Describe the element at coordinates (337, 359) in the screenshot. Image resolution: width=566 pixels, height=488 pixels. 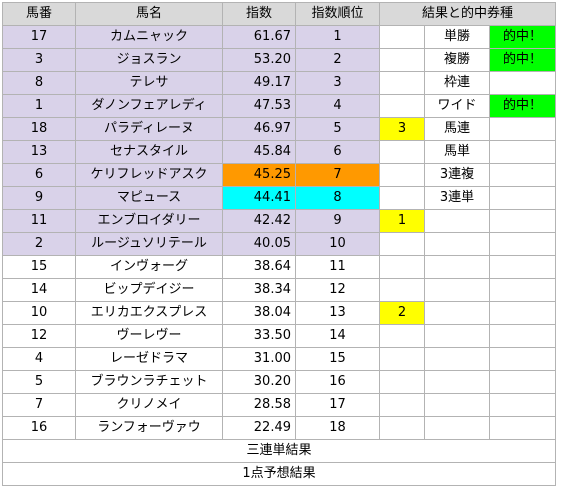
I see `index-rank-cell: 15` at that location.